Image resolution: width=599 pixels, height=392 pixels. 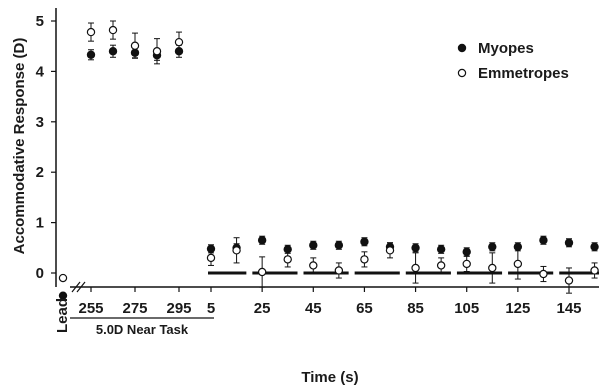 I want to click on x-tick-label: 255, so click(x=90, y=308).